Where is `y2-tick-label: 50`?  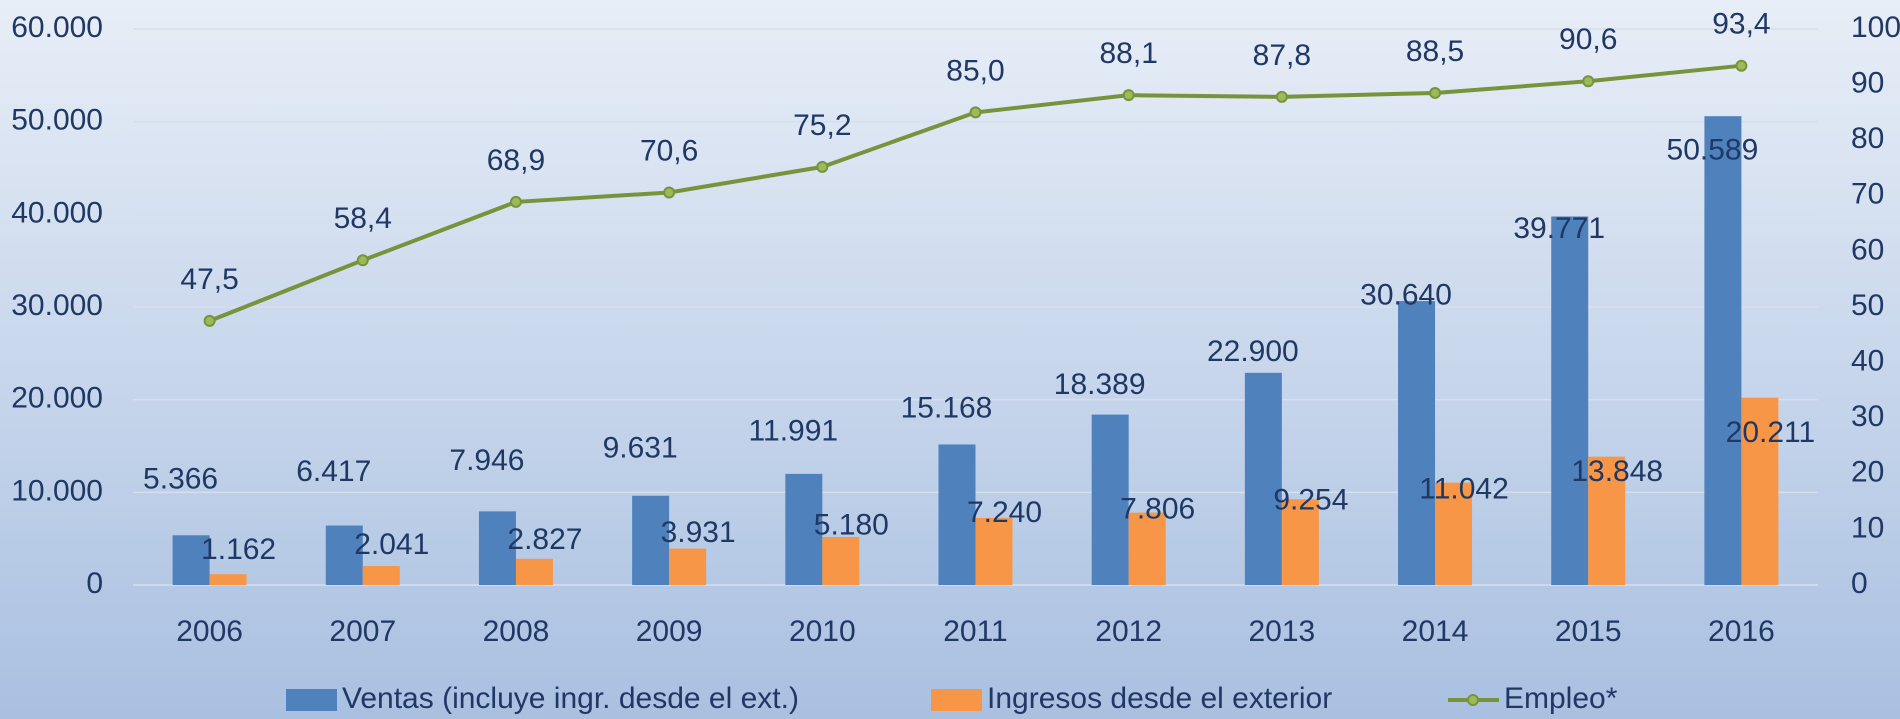
y2-tick-label: 50 is located at coordinates (1867, 305).